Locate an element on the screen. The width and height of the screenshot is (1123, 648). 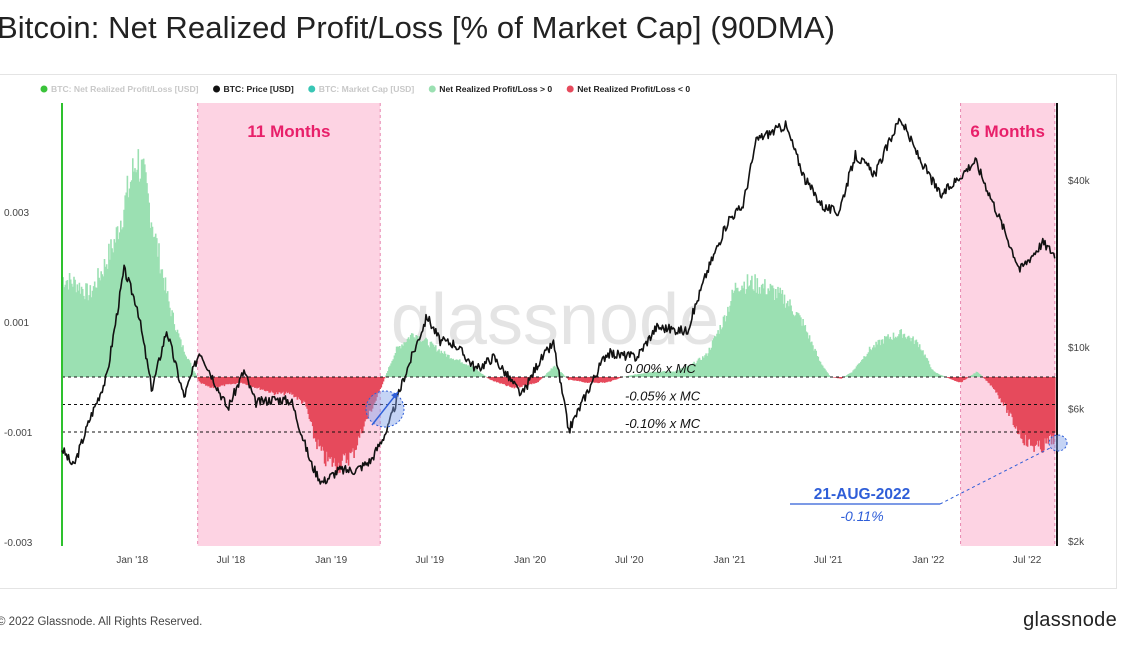
legend-item: BTC: Market Cap [USD] is located at coordinates (361, 89).